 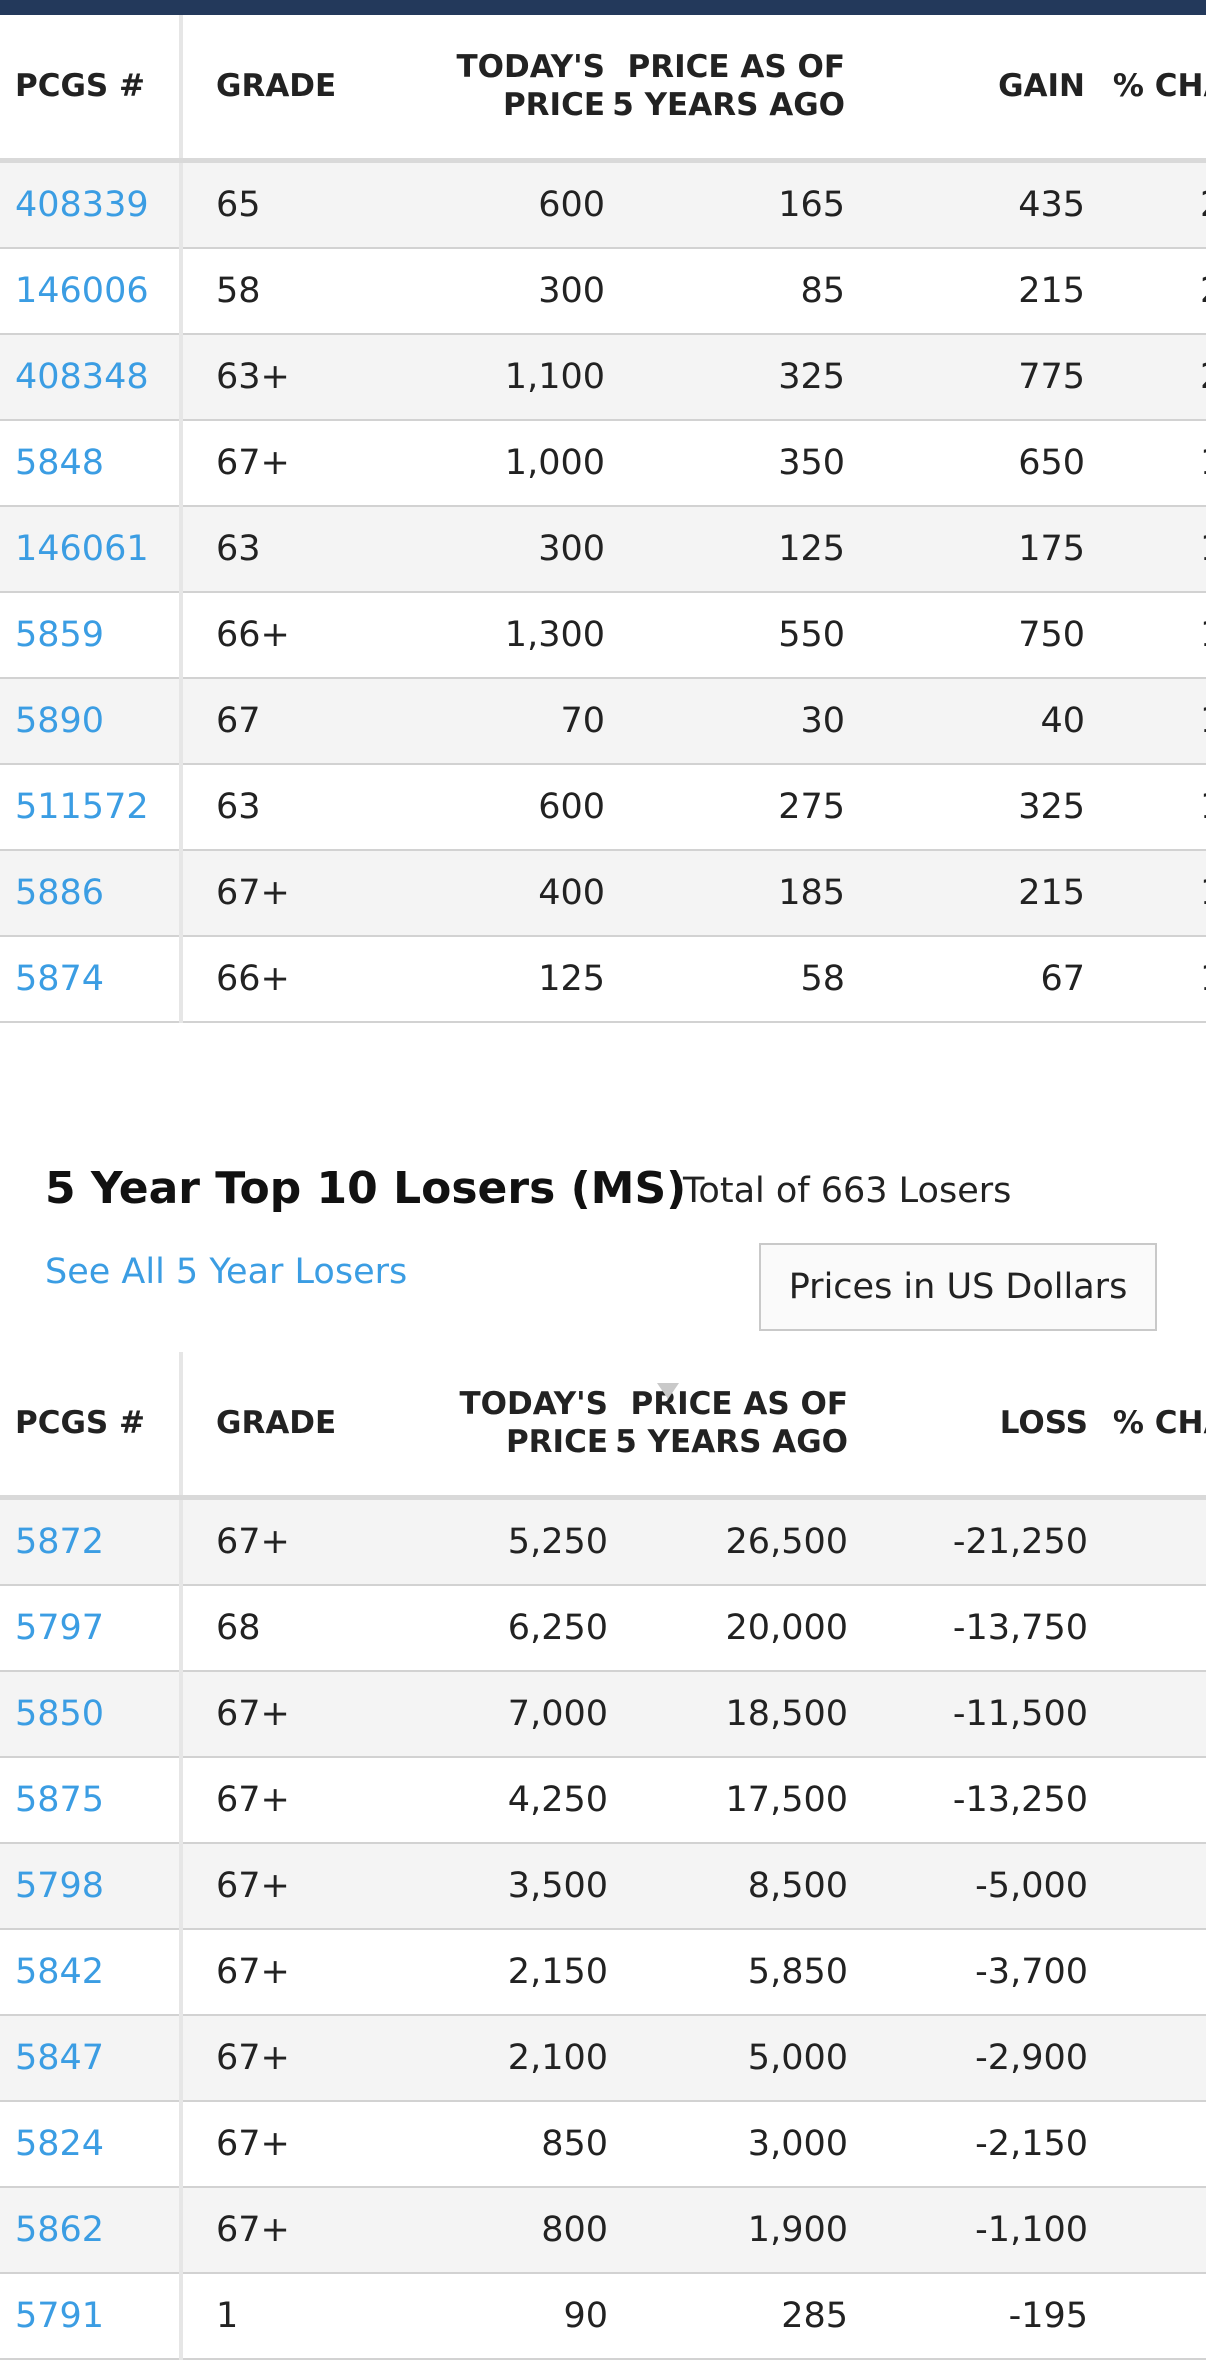 I want to click on change-cell: -3,700, so click(x=968, y=1971).